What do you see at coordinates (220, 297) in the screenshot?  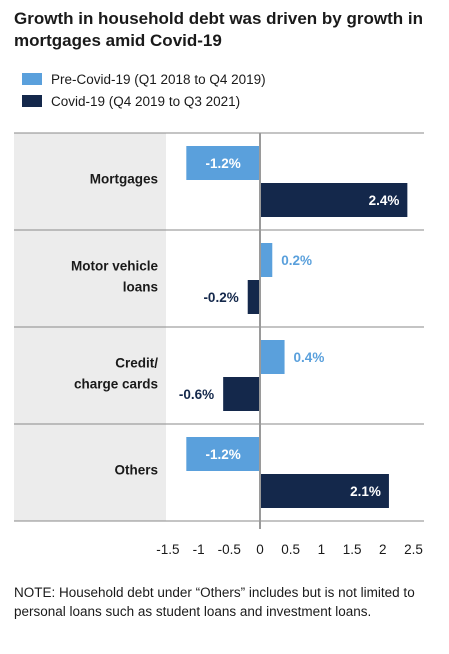 I see `data-label-covid: -0.2%` at bounding box center [220, 297].